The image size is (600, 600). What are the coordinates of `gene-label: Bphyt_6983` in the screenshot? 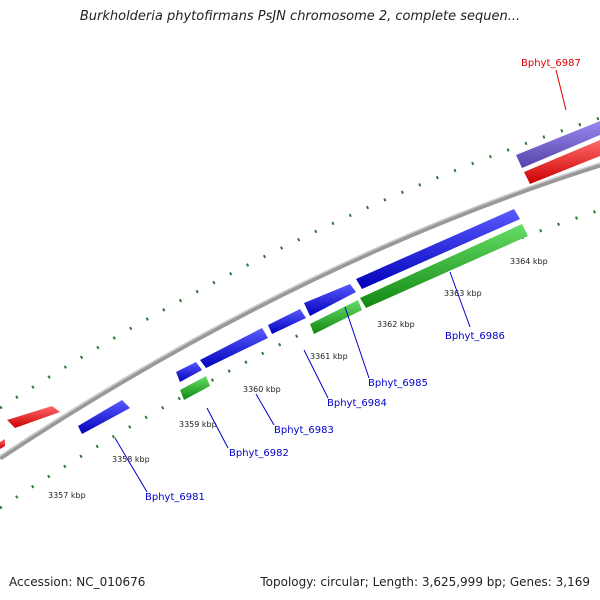 It's located at (304, 430).